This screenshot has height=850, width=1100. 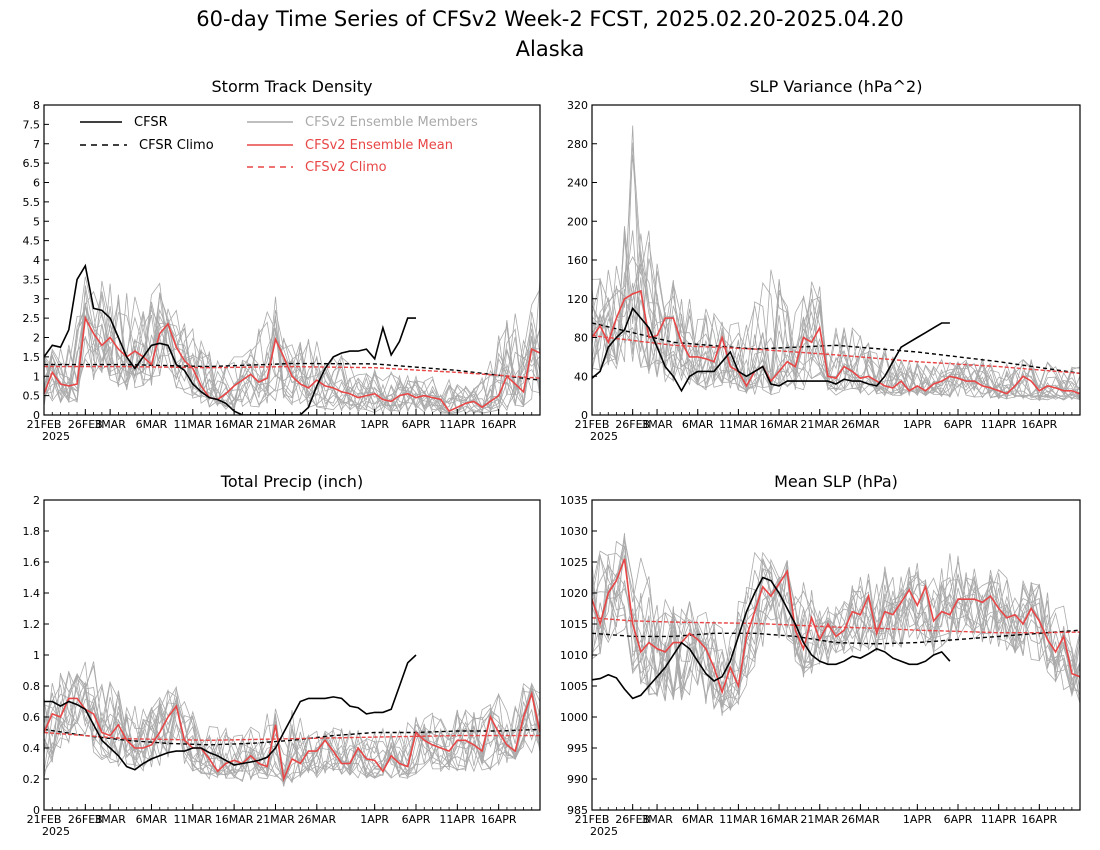 I want to click on y-tick-label: 1025, so click(x=574, y=562).